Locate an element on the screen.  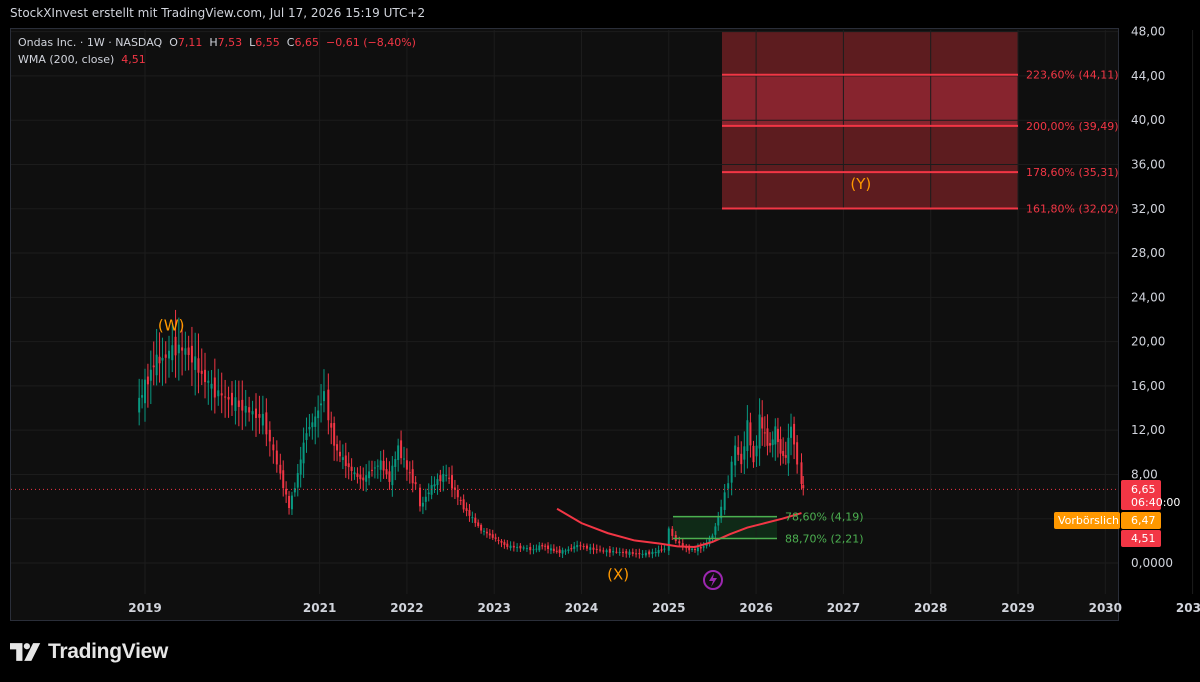
legend-symbol: Ondas Inc. · 1W · NASDAQ is located at coordinates (90, 42).